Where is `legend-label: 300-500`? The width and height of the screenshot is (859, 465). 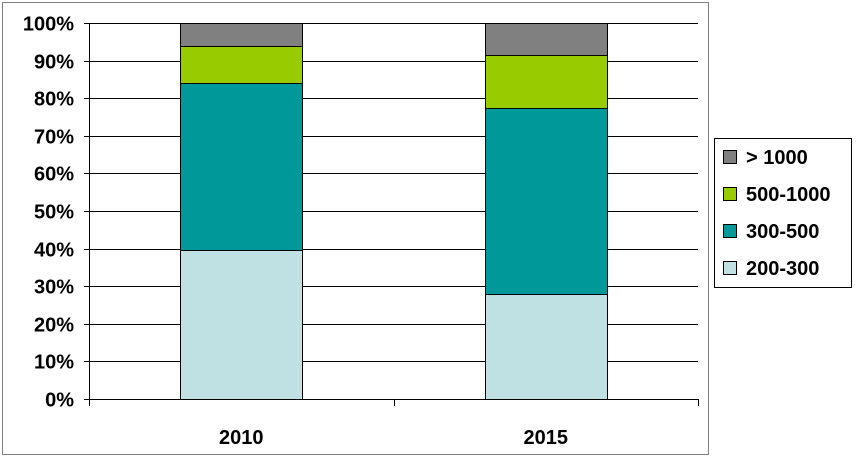
legend-label: 300-500 is located at coordinates (782, 232).